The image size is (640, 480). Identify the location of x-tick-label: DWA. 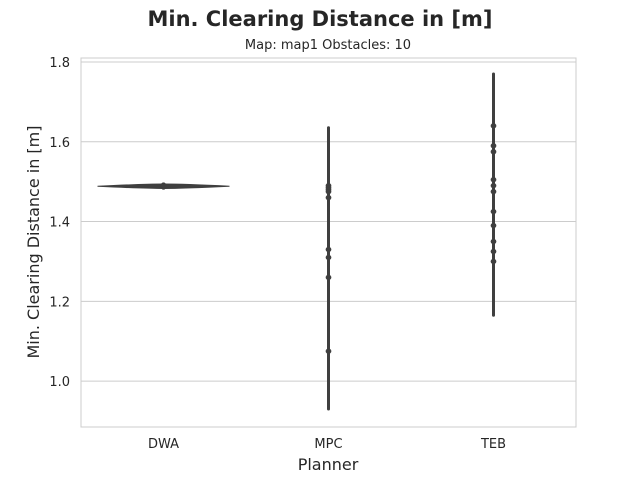
(163, 444).